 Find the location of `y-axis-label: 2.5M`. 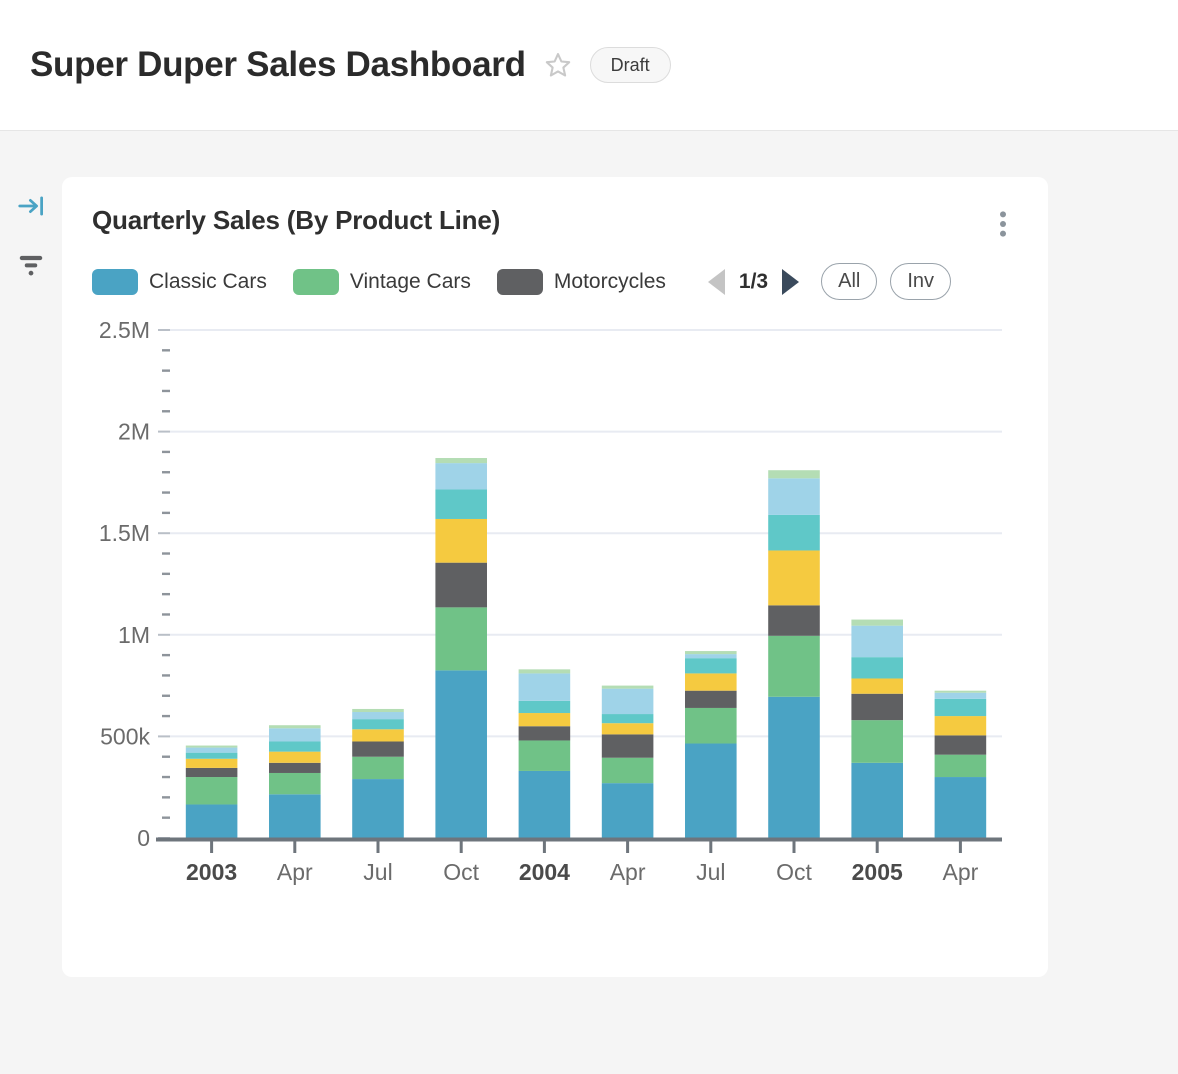

y-axis-label: 2.5M is located at coordinates (124, 330).